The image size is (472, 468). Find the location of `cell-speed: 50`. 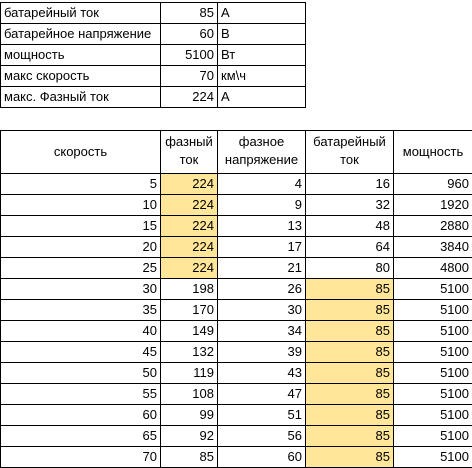

cell-speed: 50 is located at coordinates (81, 373).